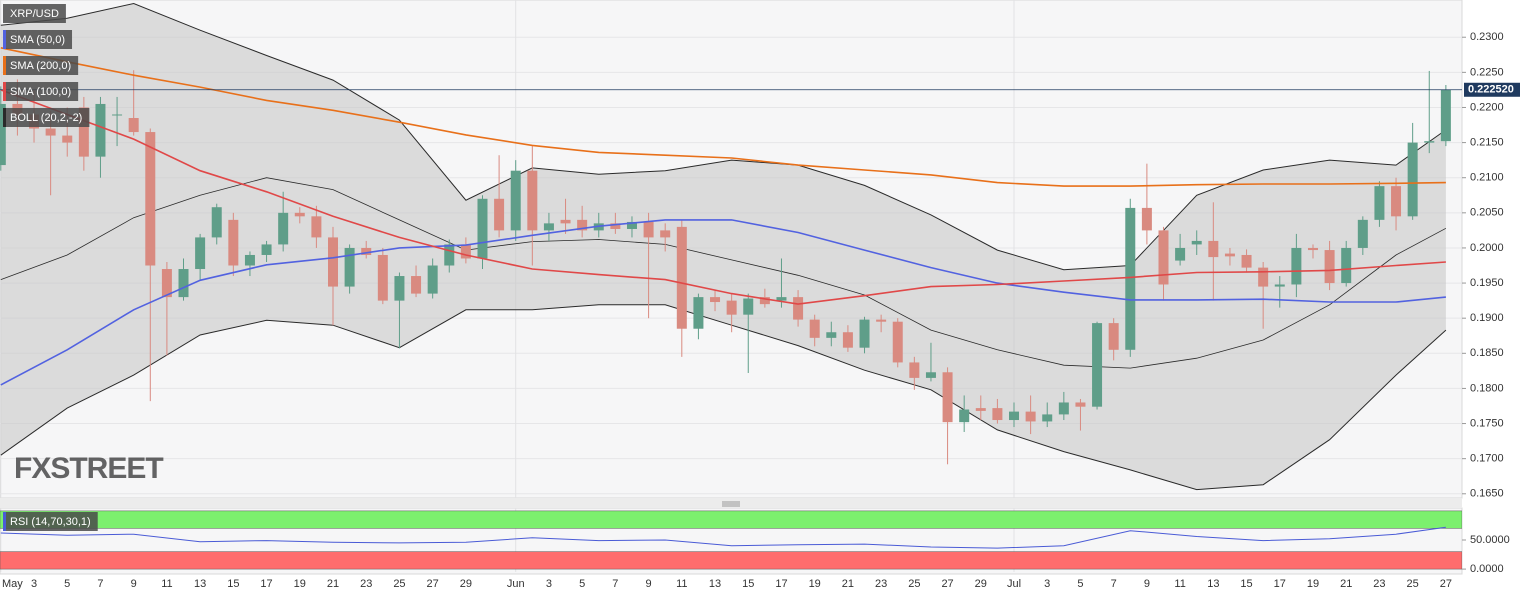 This screenshot has height=596, width=1536. Describe the element at coordinates (12, 584) in the screenshot. I see `x-tick-label: May` at that location.